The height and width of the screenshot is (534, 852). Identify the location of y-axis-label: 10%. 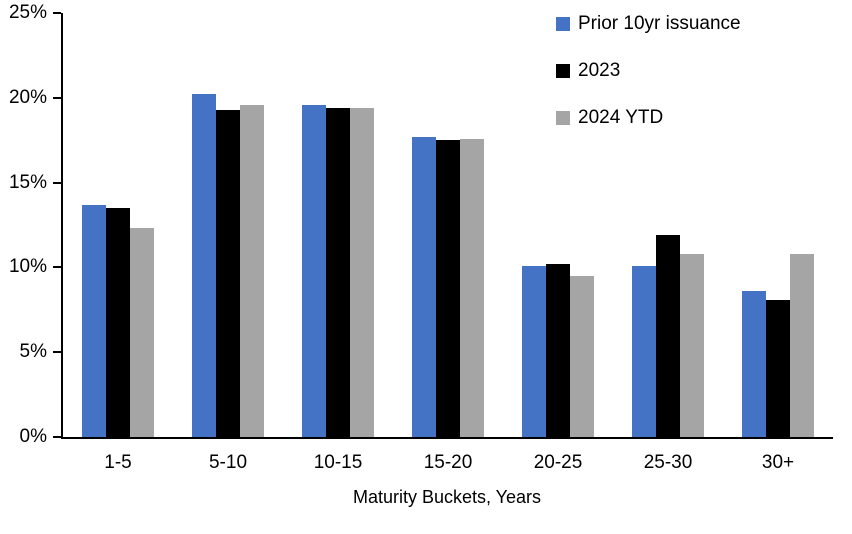
(27, 267).